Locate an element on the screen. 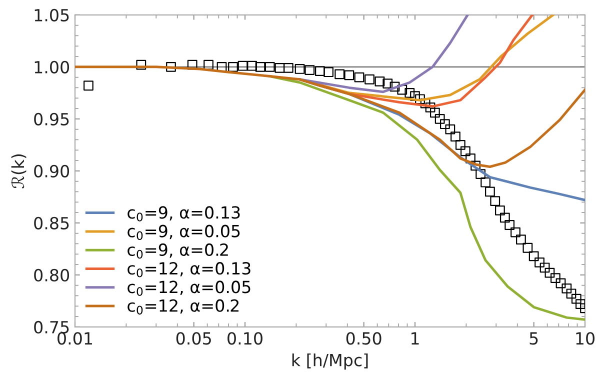 Image resolution: width=600 pixels, height=392 pixels. x-axis-title: k [h/Mpc] is located at coordinates (330, 361).